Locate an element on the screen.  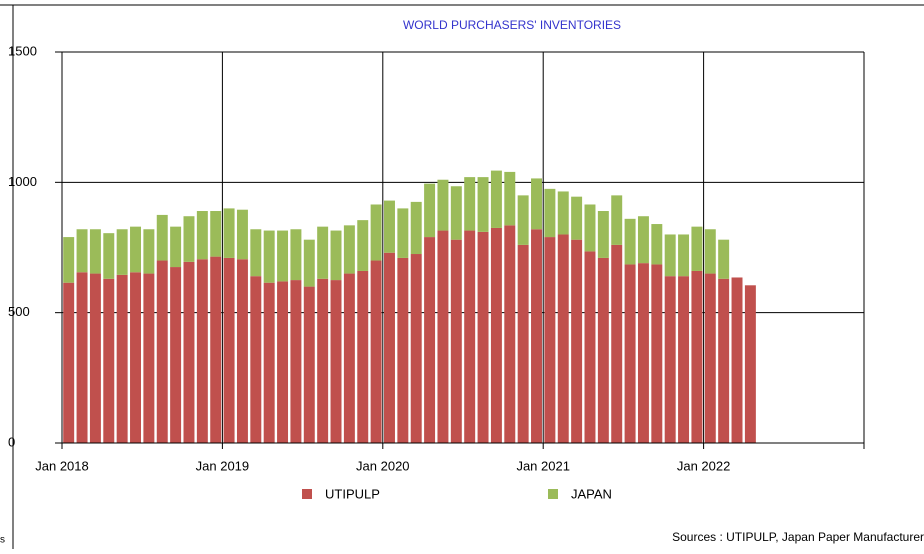
x-tick-label: Jan 2018 is located at coordinates (62, 465).